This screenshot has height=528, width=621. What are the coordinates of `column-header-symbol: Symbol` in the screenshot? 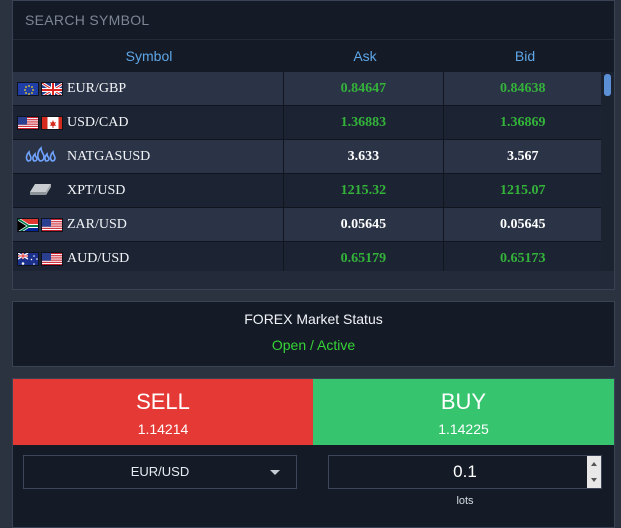 It's located at (149, 56).